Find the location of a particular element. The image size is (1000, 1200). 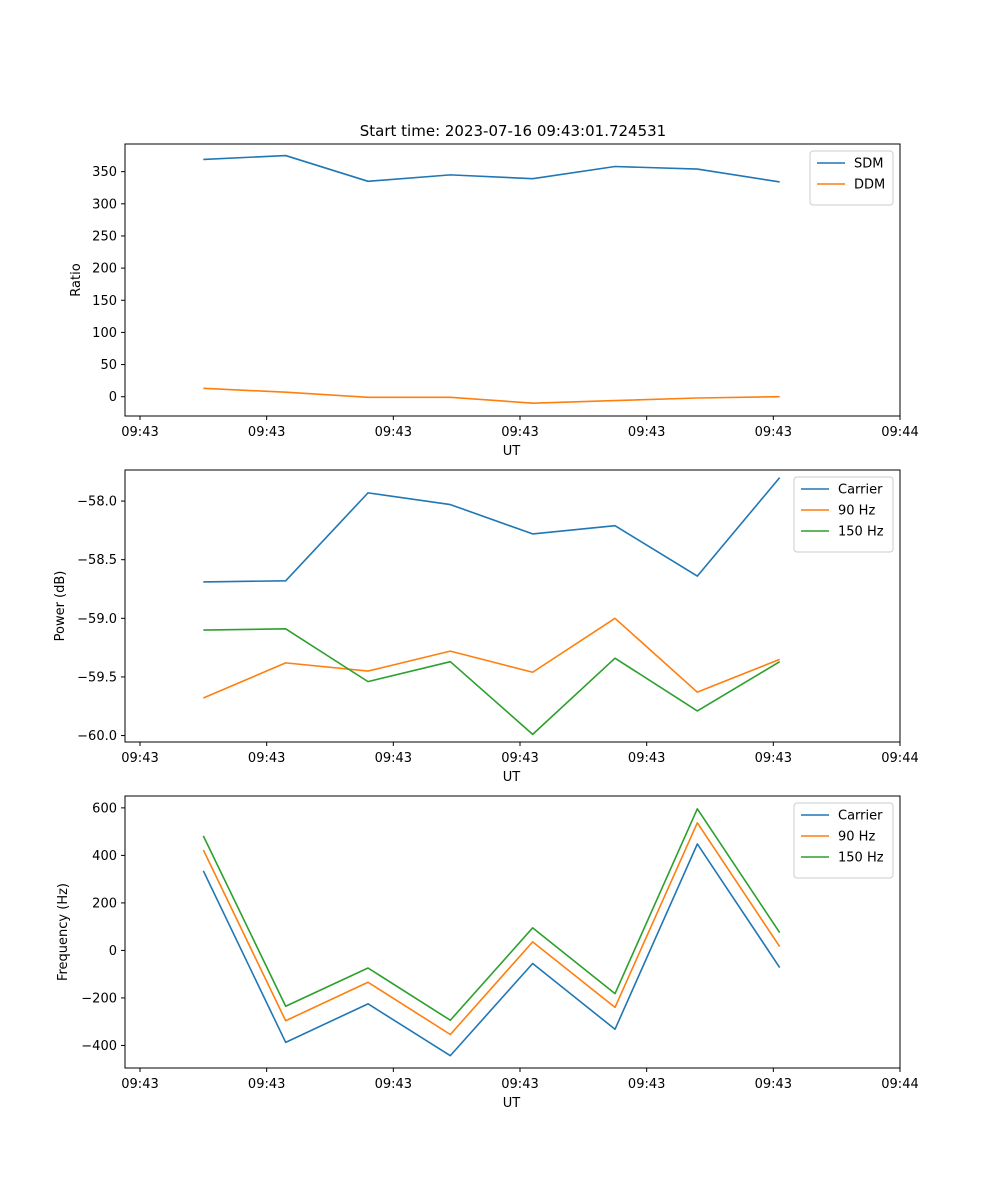

figure-title: Start time: 2023-07-16 09:43:01.724531 is located at coordinates (513, 131).